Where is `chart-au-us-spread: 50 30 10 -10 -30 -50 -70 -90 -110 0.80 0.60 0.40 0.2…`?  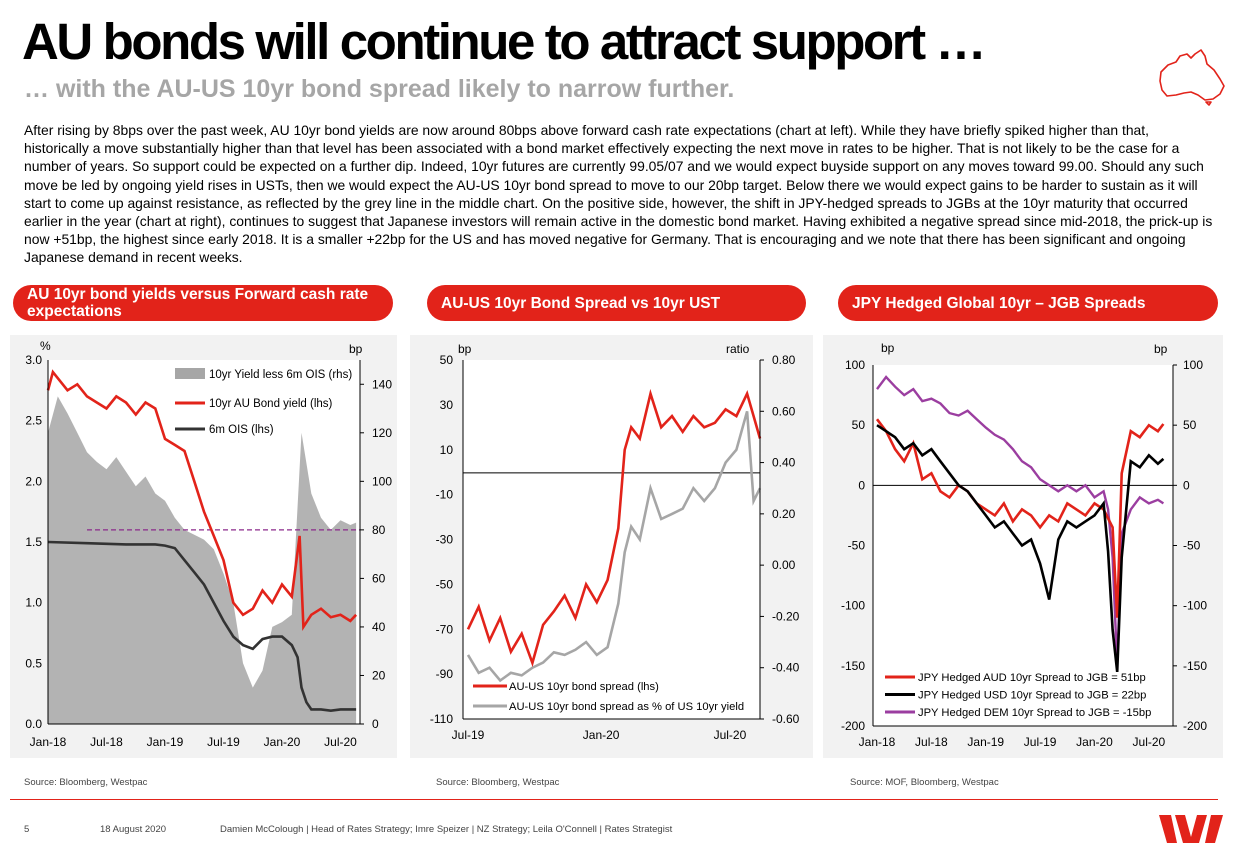 chart-au-us-spread: 50 30 10 -10 -30 -50 -70 -90 -110 0.80 0.60 0.40 0.2… is located at coordinates (615, 542).